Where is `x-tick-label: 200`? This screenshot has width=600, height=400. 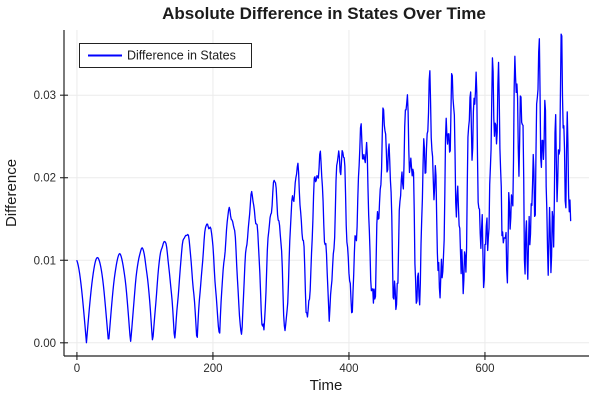 x-tick-label: 200 is located at coordinates (212, 369).